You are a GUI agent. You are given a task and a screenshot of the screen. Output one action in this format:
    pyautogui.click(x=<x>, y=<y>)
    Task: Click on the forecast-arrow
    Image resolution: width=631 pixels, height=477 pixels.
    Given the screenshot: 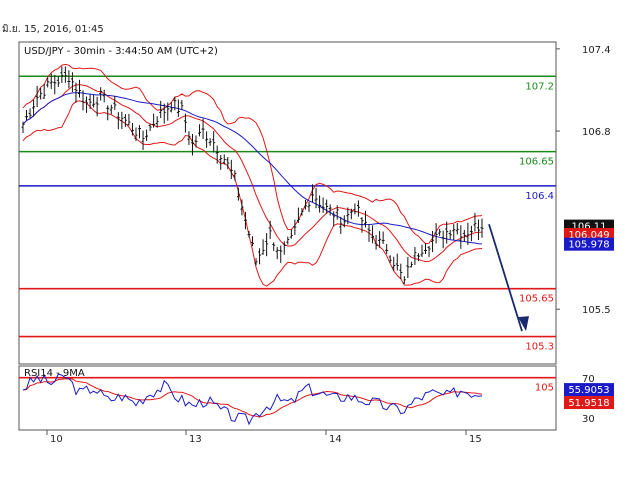 What is the action you would take?
    pyautogui.click(x=505, y=277)
    